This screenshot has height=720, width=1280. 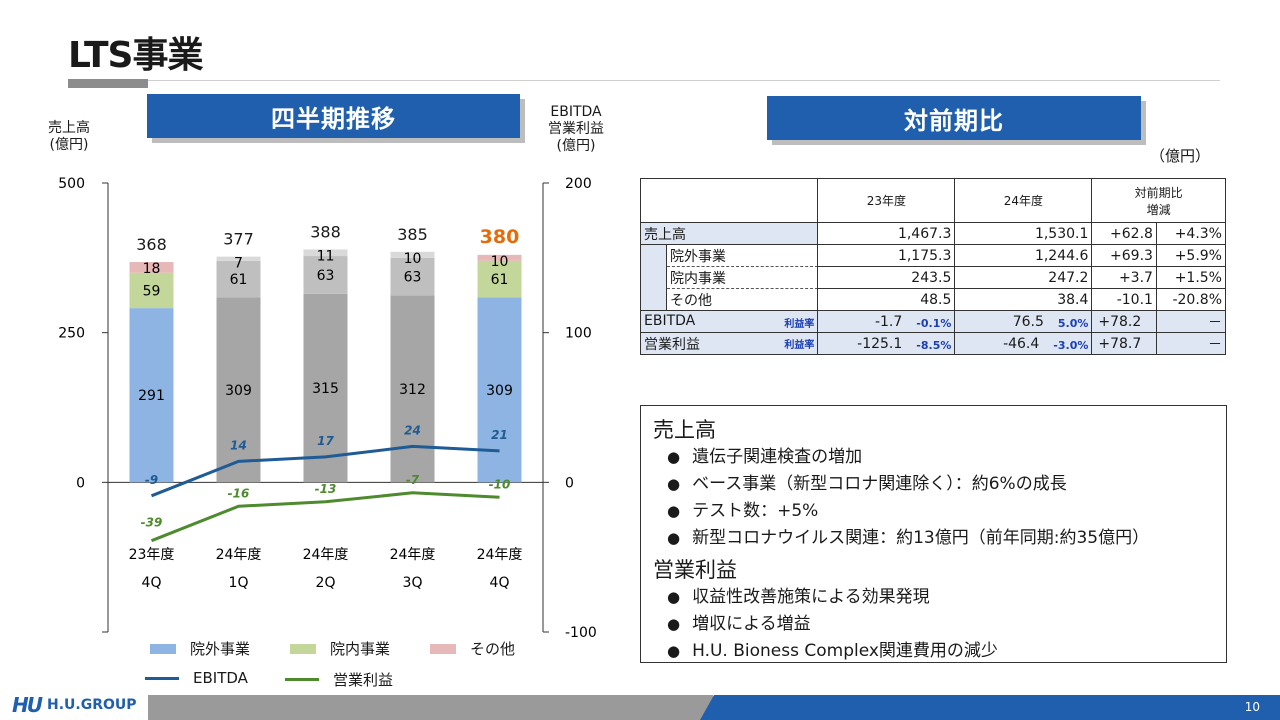 I want to click on page-number: 10, so click(x=1252, y=707).